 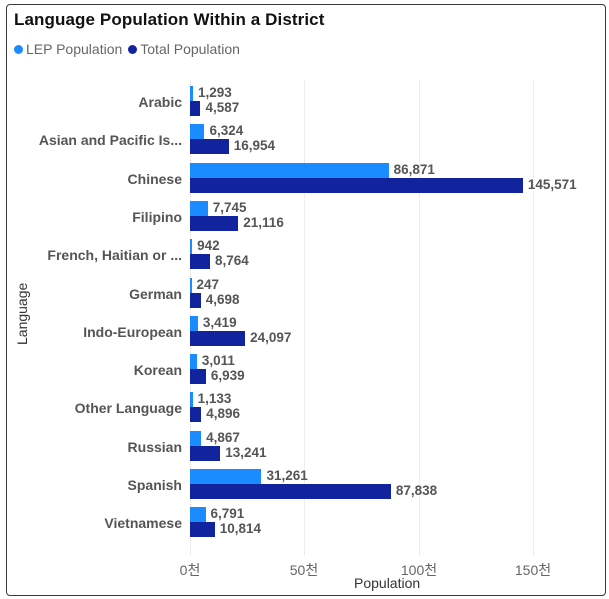 What do you see at coordinates (222, 299) in the screenshot?
I see `data-label: 4,698` at bounding box center [222, 299].